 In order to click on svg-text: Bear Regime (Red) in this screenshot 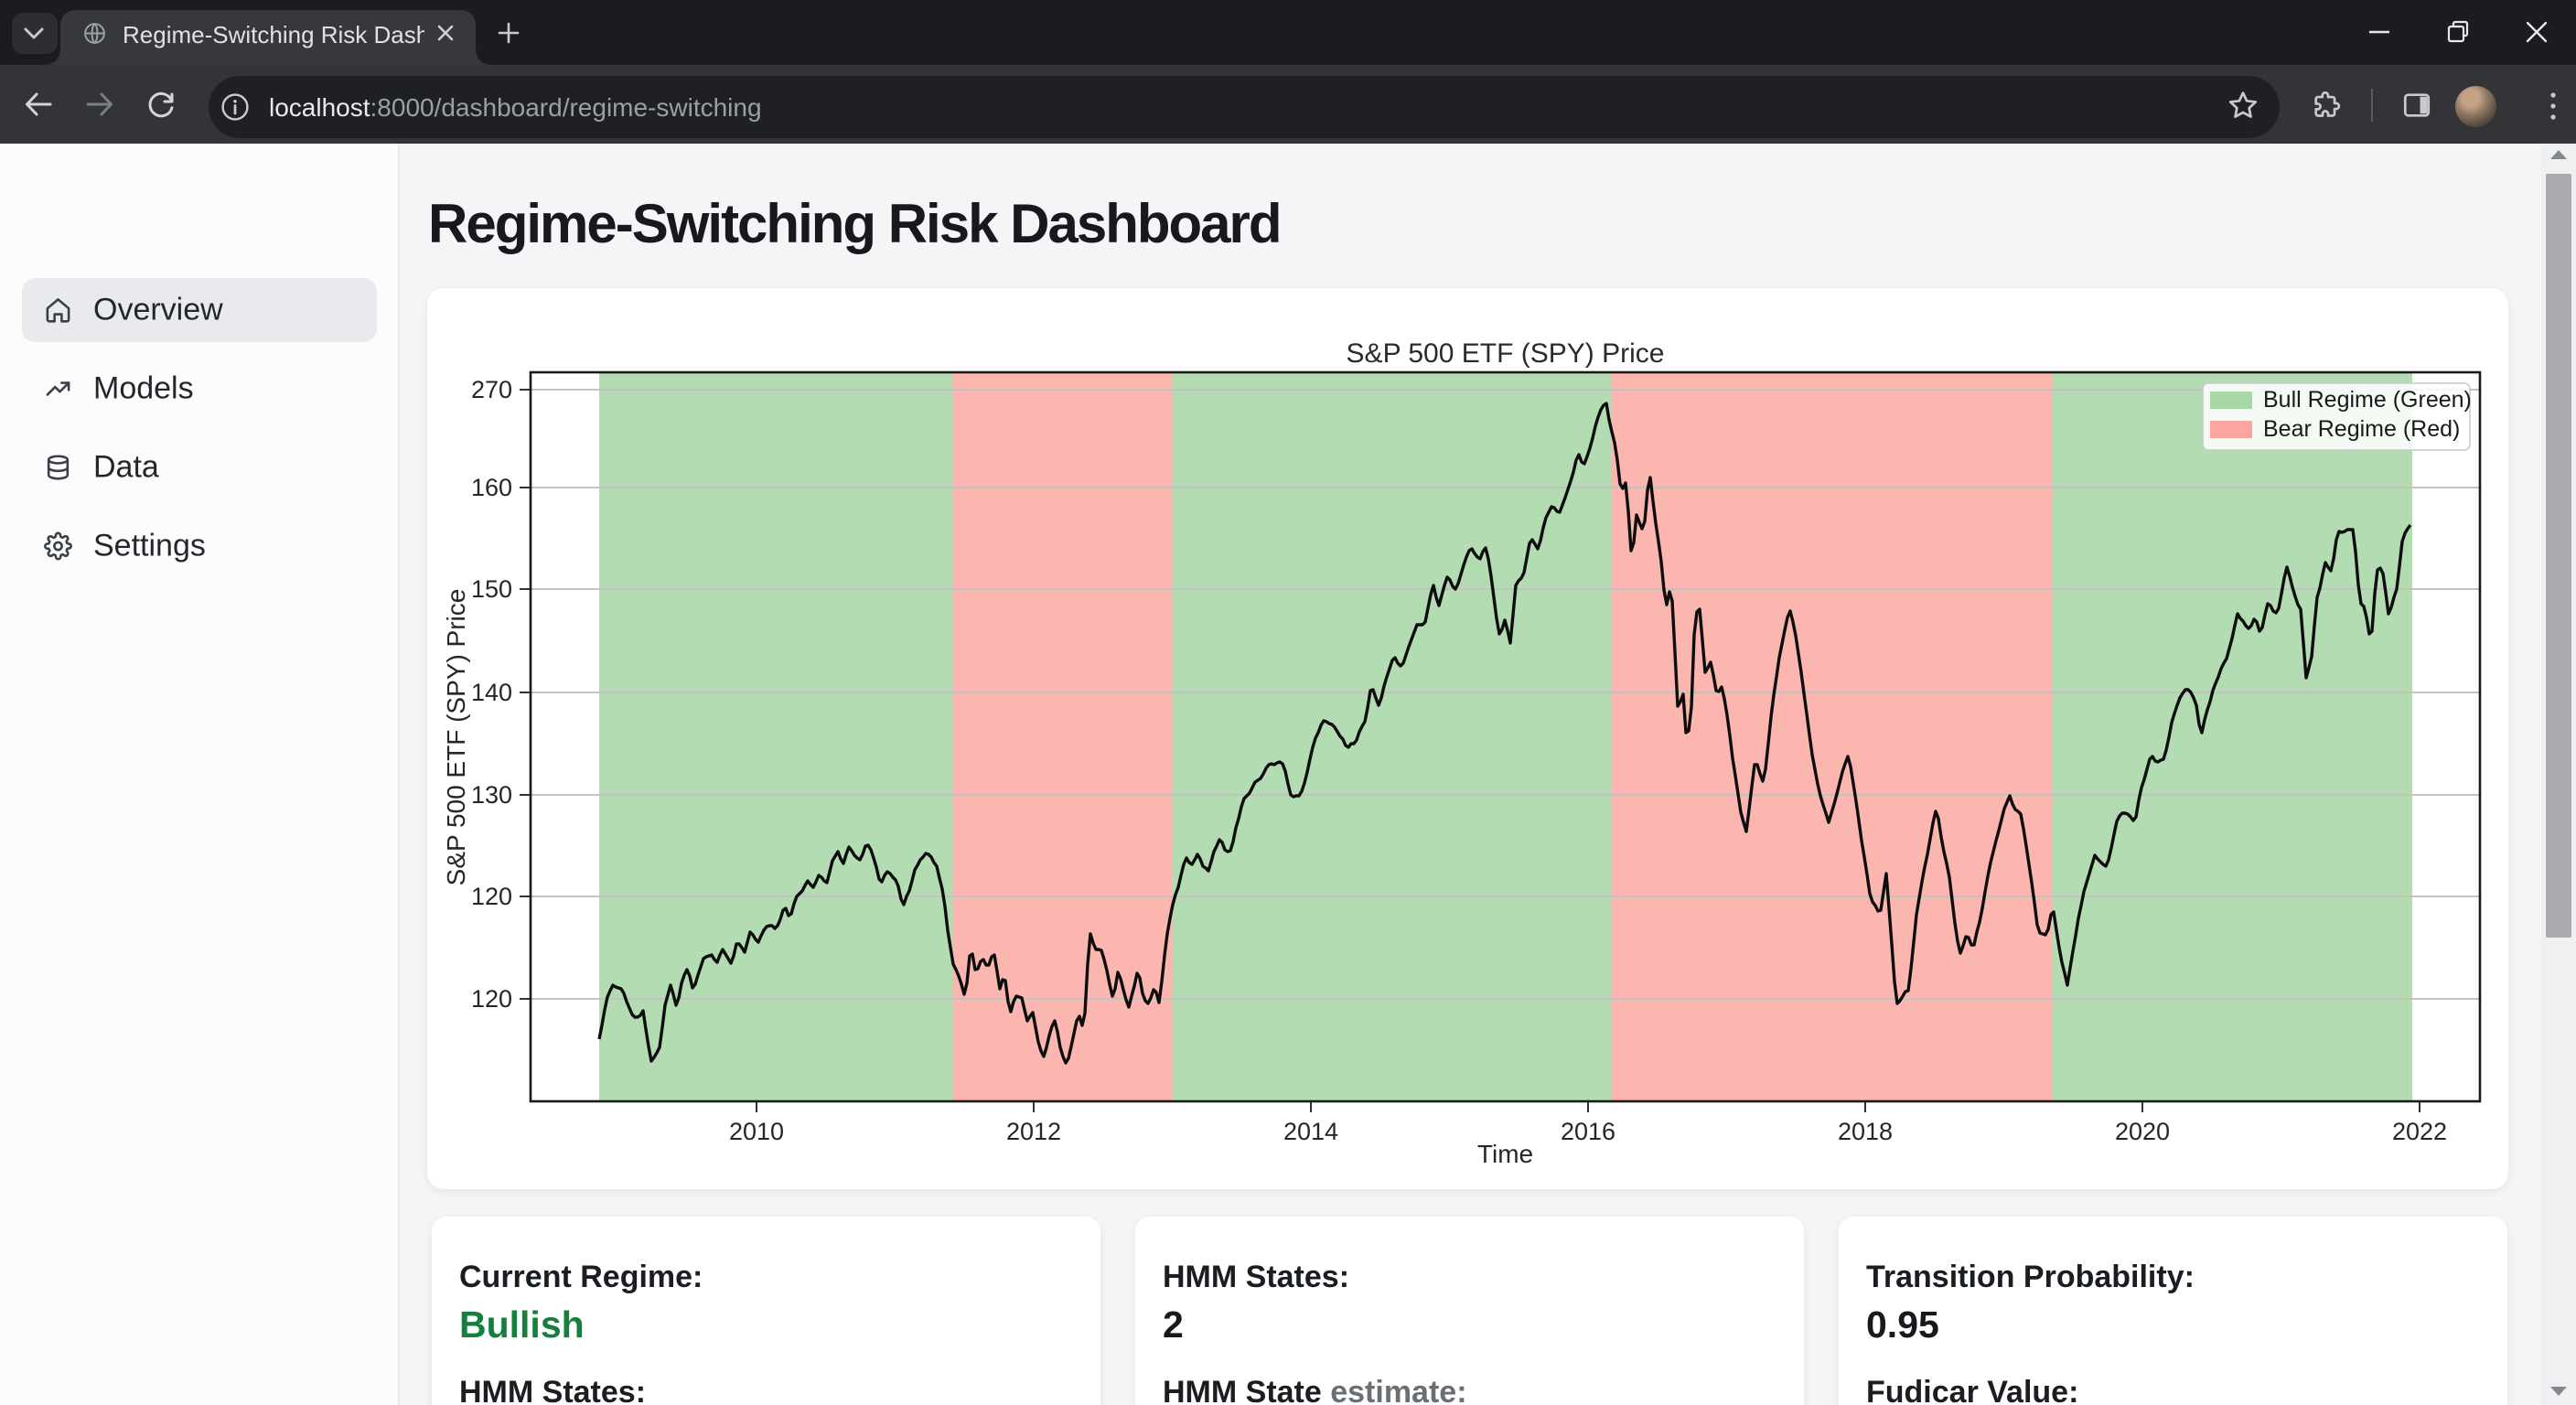, I will do `click(2361, 429)`.